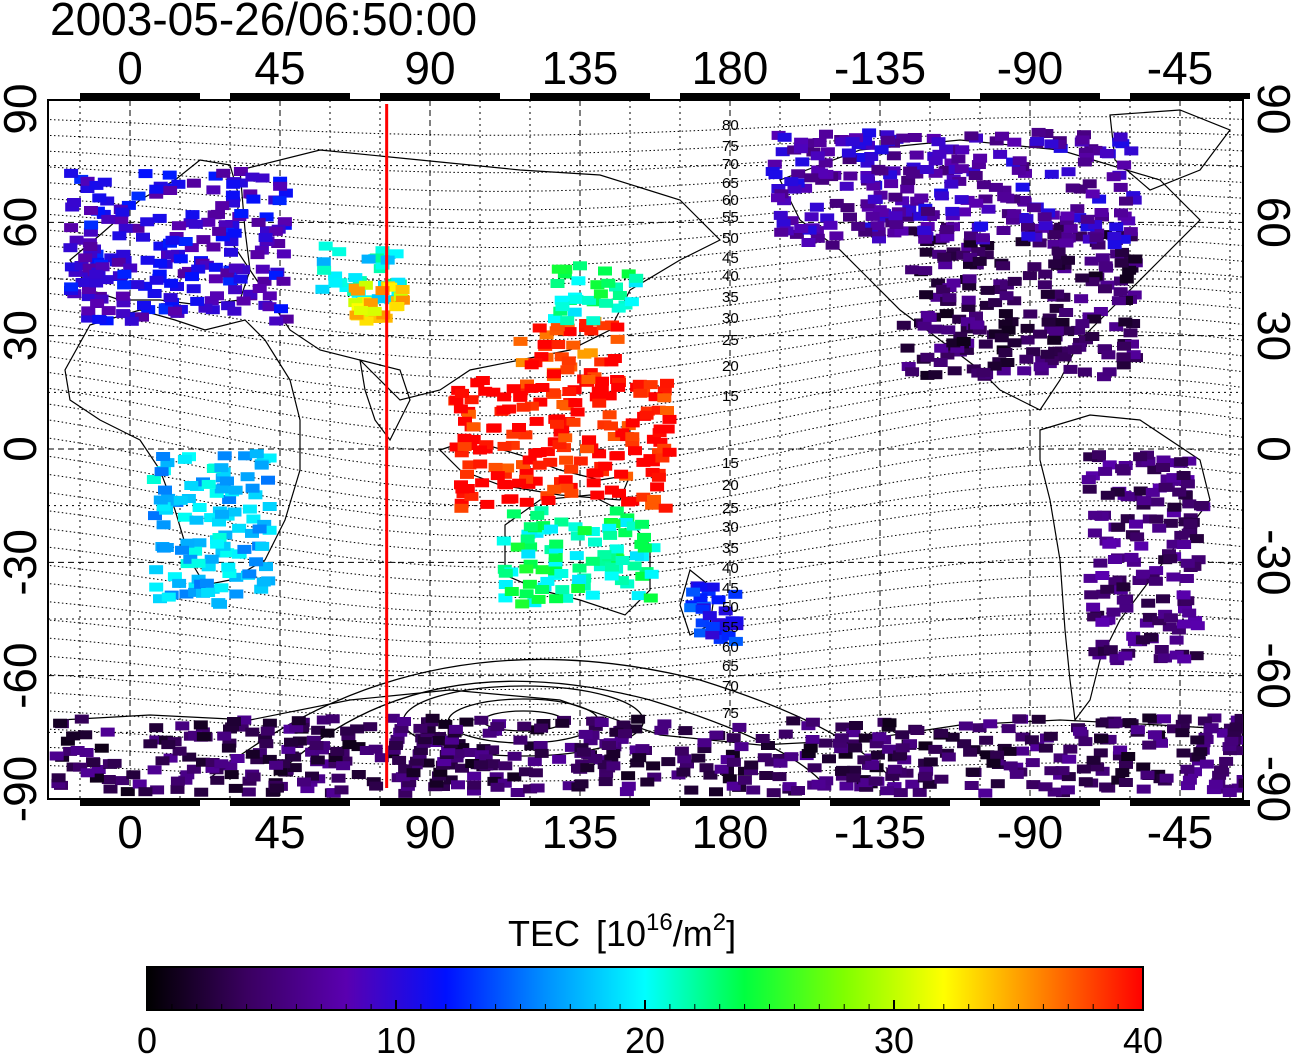 Image resolution: width=1292 pixels, height=1057 pixels. Describe the element at coordinates (23, 562) in the screenshot. I see `y-tick-label: -30` at that location.